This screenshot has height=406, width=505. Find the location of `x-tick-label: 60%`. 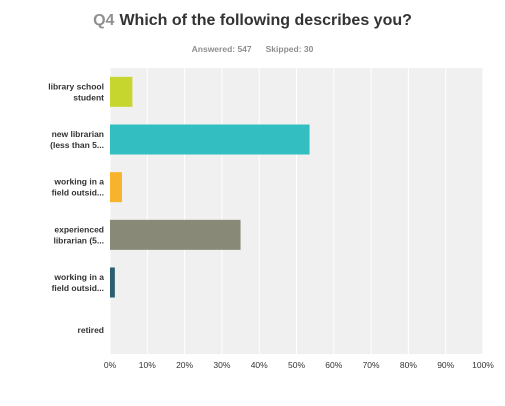

x-tick-label: 60% is located at coordinates (333, 365).